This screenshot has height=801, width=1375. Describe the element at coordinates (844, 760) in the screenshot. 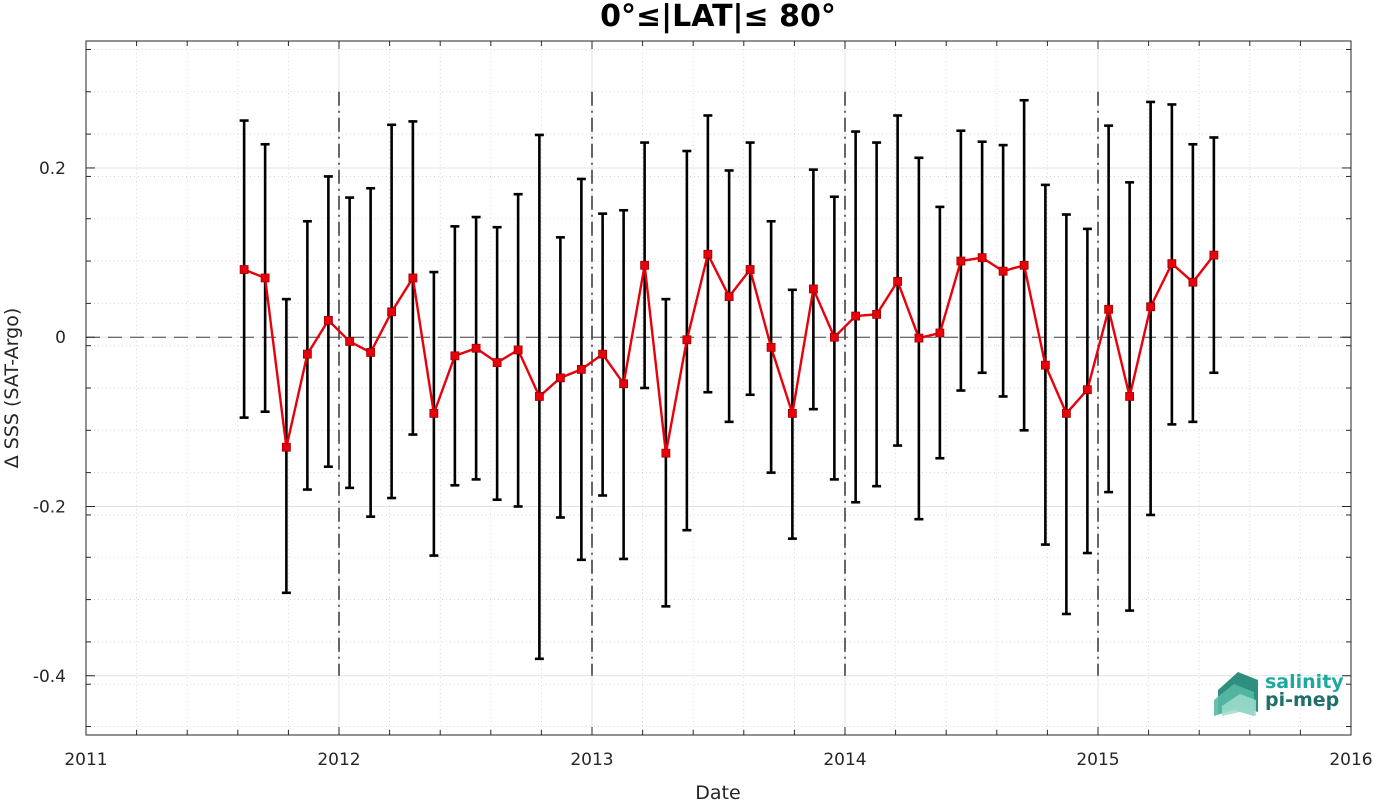

I see `x-tick-label: 2014` at that location.